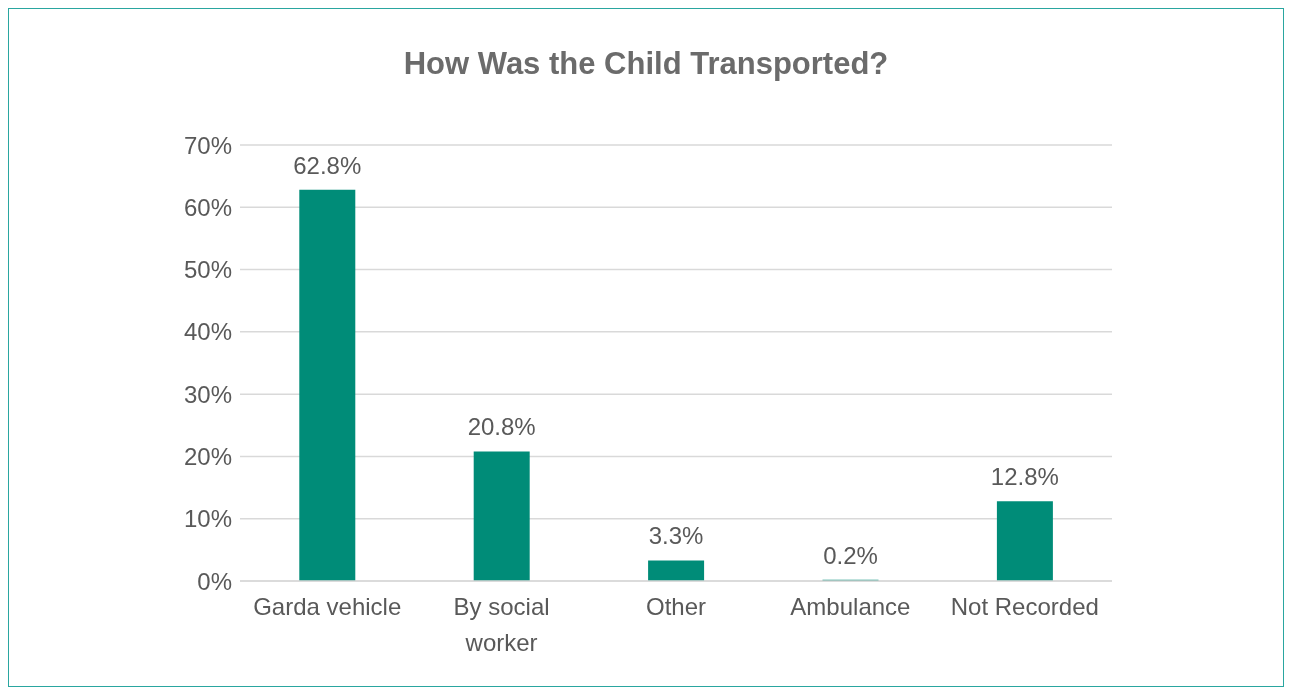 This screenshot has width=1292, height=695. I want to click on y-tick-label: 40%, so click(207, 332).